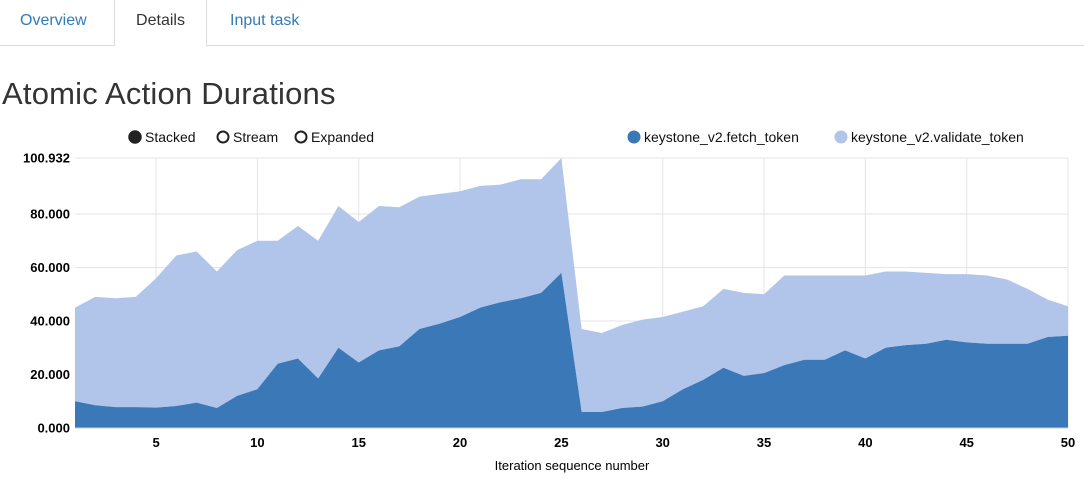 The width and height of the screenshot is (1084, 479). Describe the element at coordinates (542, 23) in the screenshot. I see `tab-bar: Overview Details Input task` at that location.